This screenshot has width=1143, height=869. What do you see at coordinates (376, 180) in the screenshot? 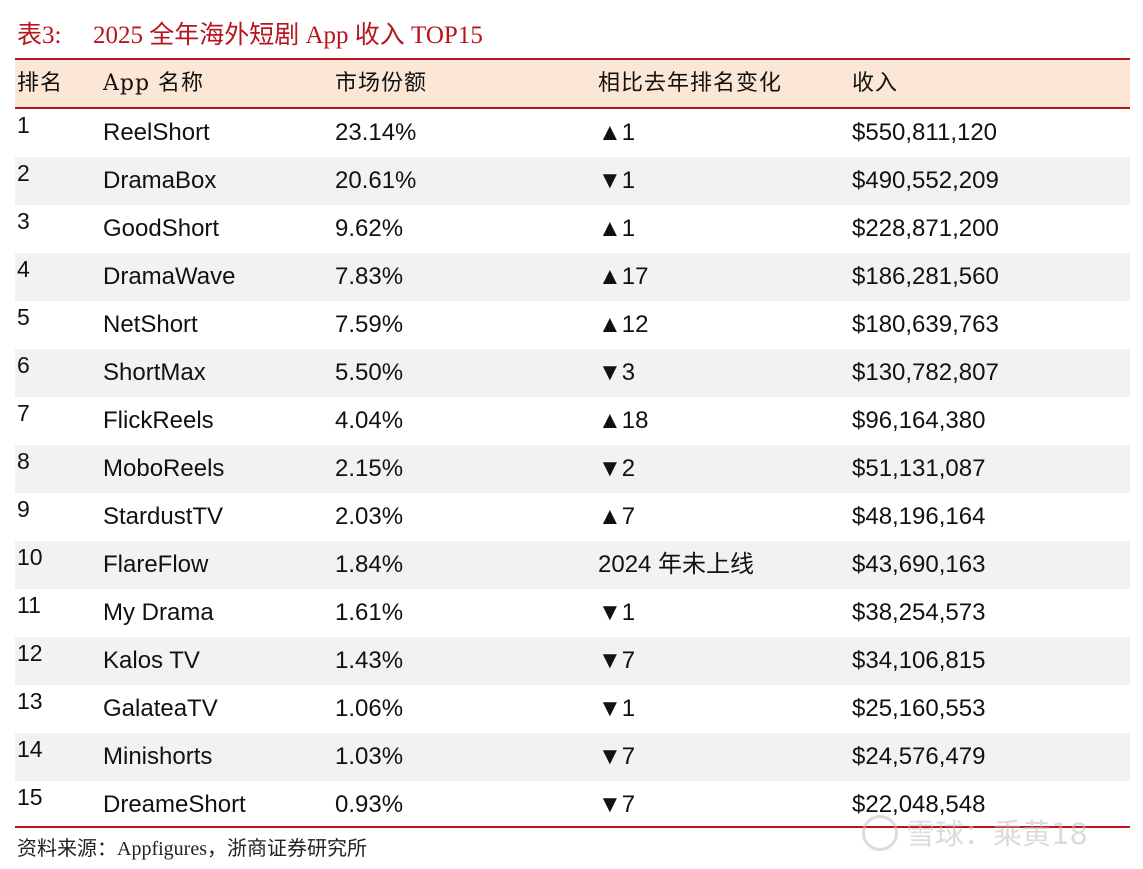
I see `share-cell: 20.61%` at bounding box center [376, 180].